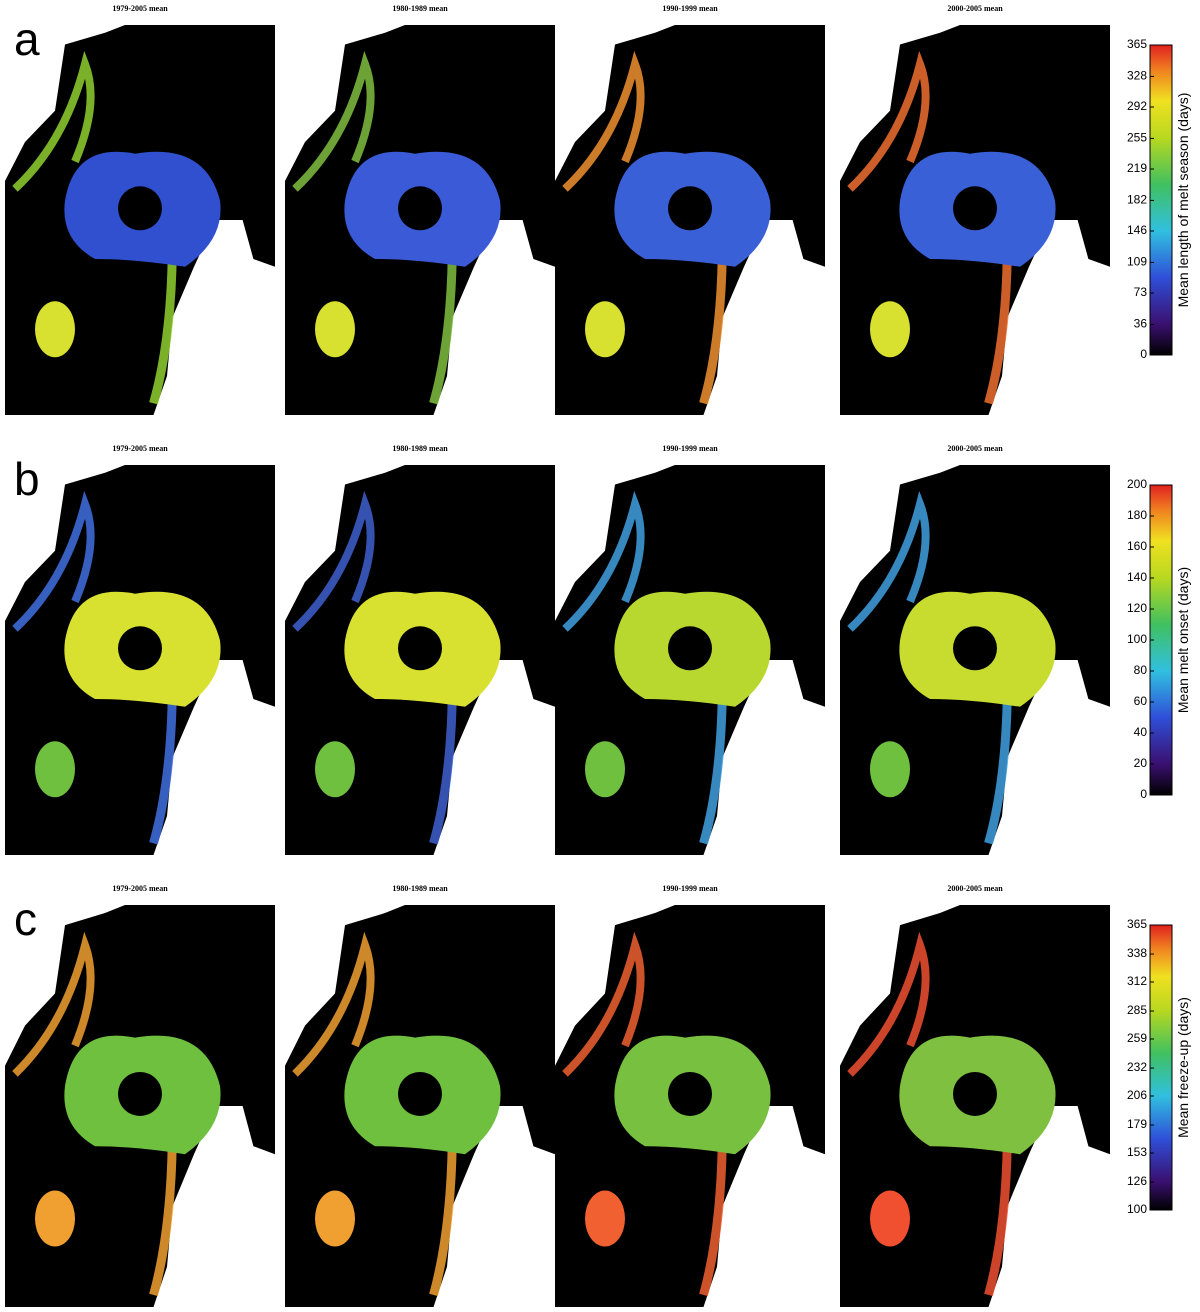 The width and height of the screenshot is (1200, 1312). What do you see at coordinates (1137, 1181) in the screenshot?
I see `colorbar-tick-label: 126` at bounding box center [1137, 1181].